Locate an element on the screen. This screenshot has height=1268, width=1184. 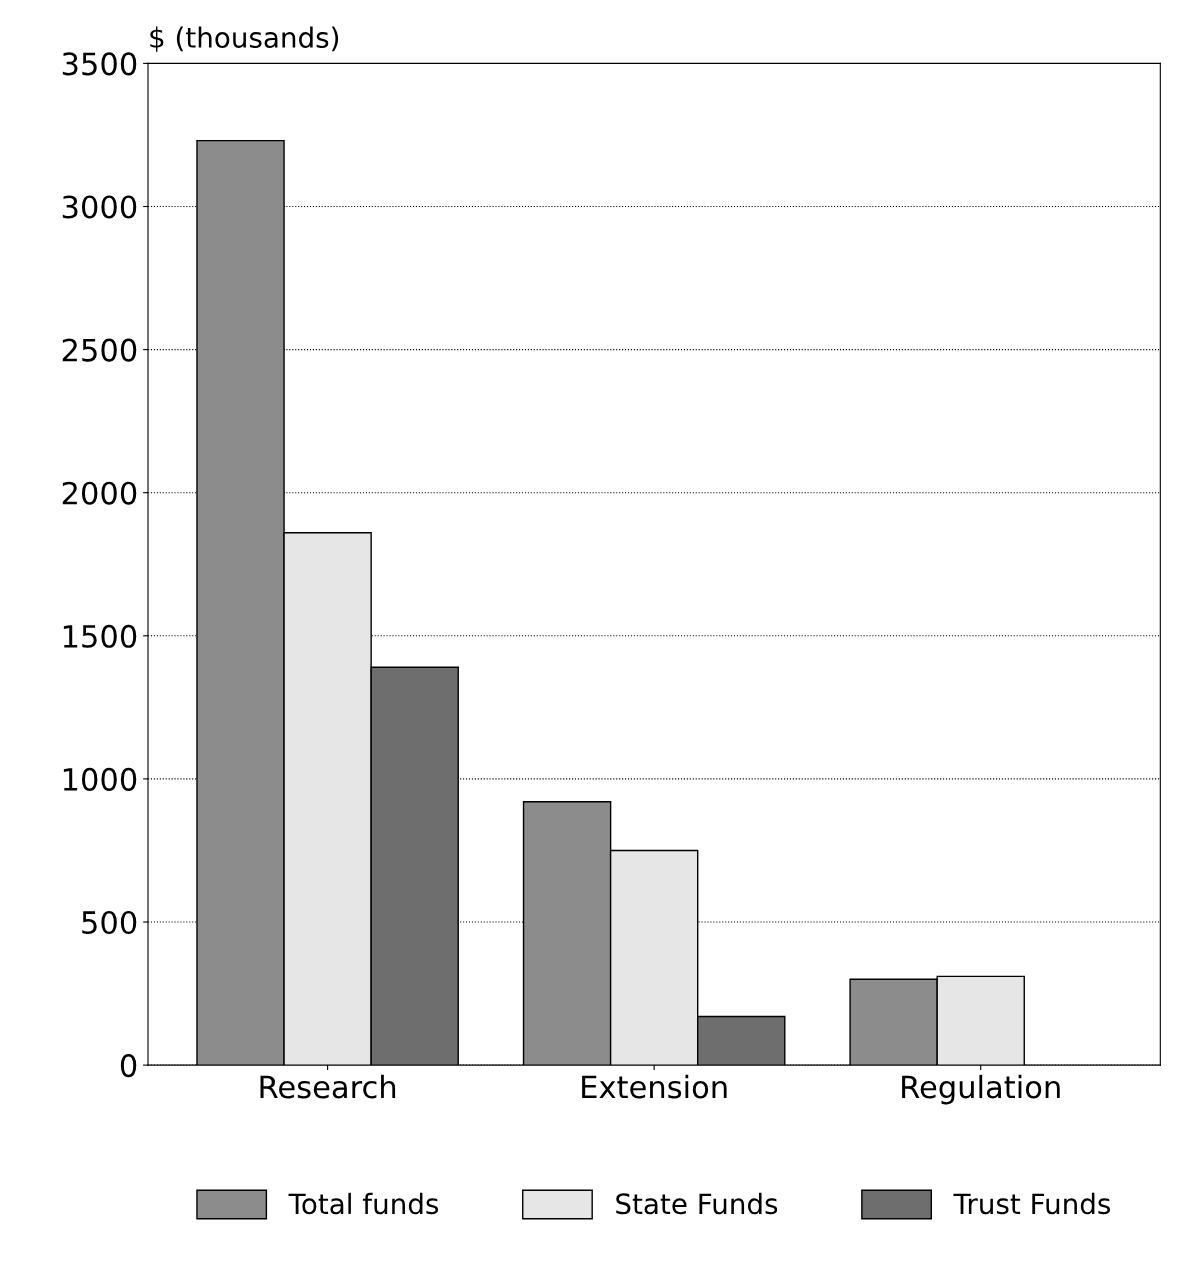
y-tick-label: 1000 is located at coordinates (100, 779).